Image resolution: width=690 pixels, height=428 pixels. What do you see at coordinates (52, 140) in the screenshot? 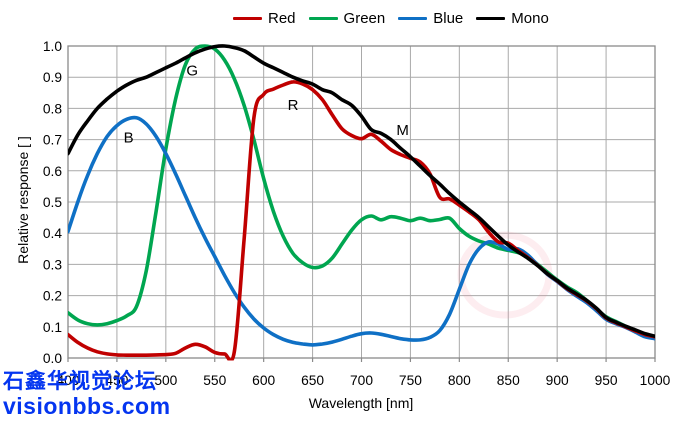
I see `y-tick-label: 0.7` at bounding box center [52, 140].